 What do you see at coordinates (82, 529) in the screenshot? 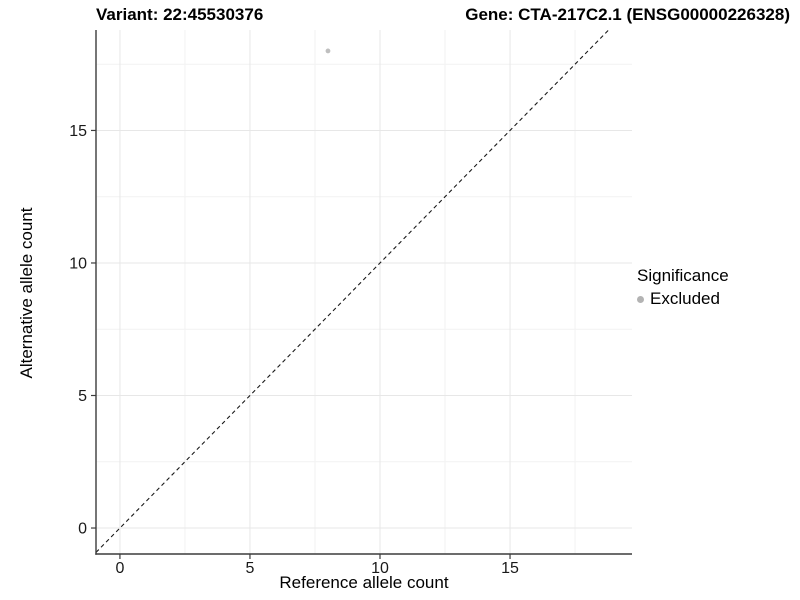
I see `y-tick-label: 0` at bounding box center [82, 529].